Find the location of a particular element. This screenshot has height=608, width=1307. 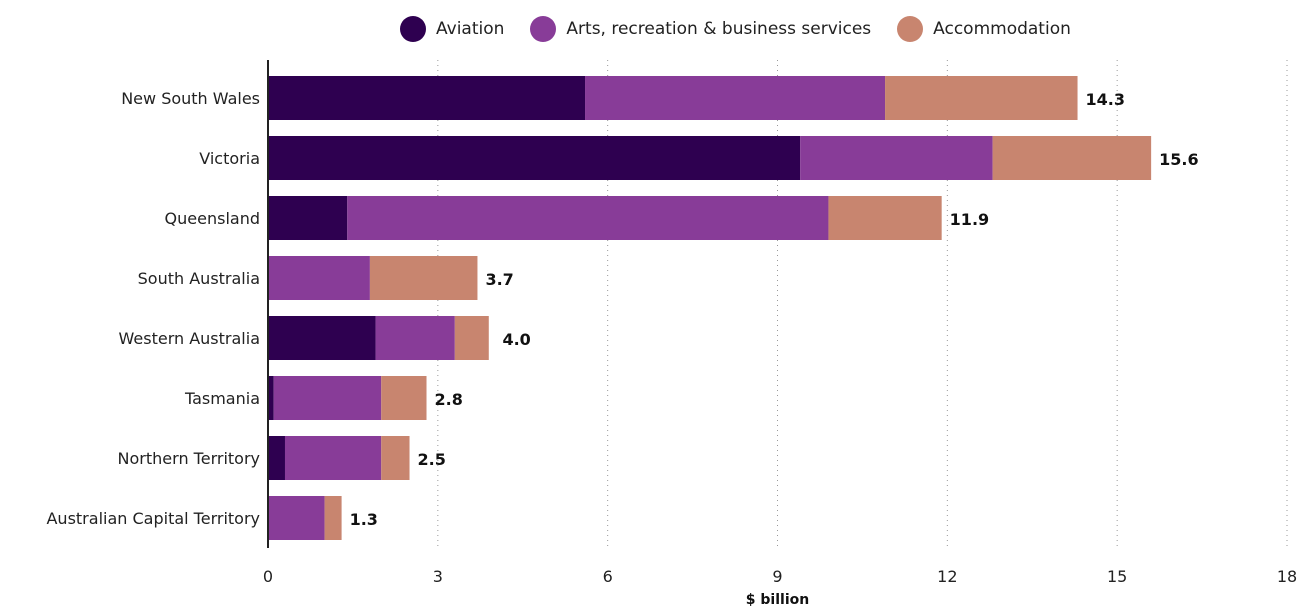

category-label: Victoria is located at coordinates (229, 158).